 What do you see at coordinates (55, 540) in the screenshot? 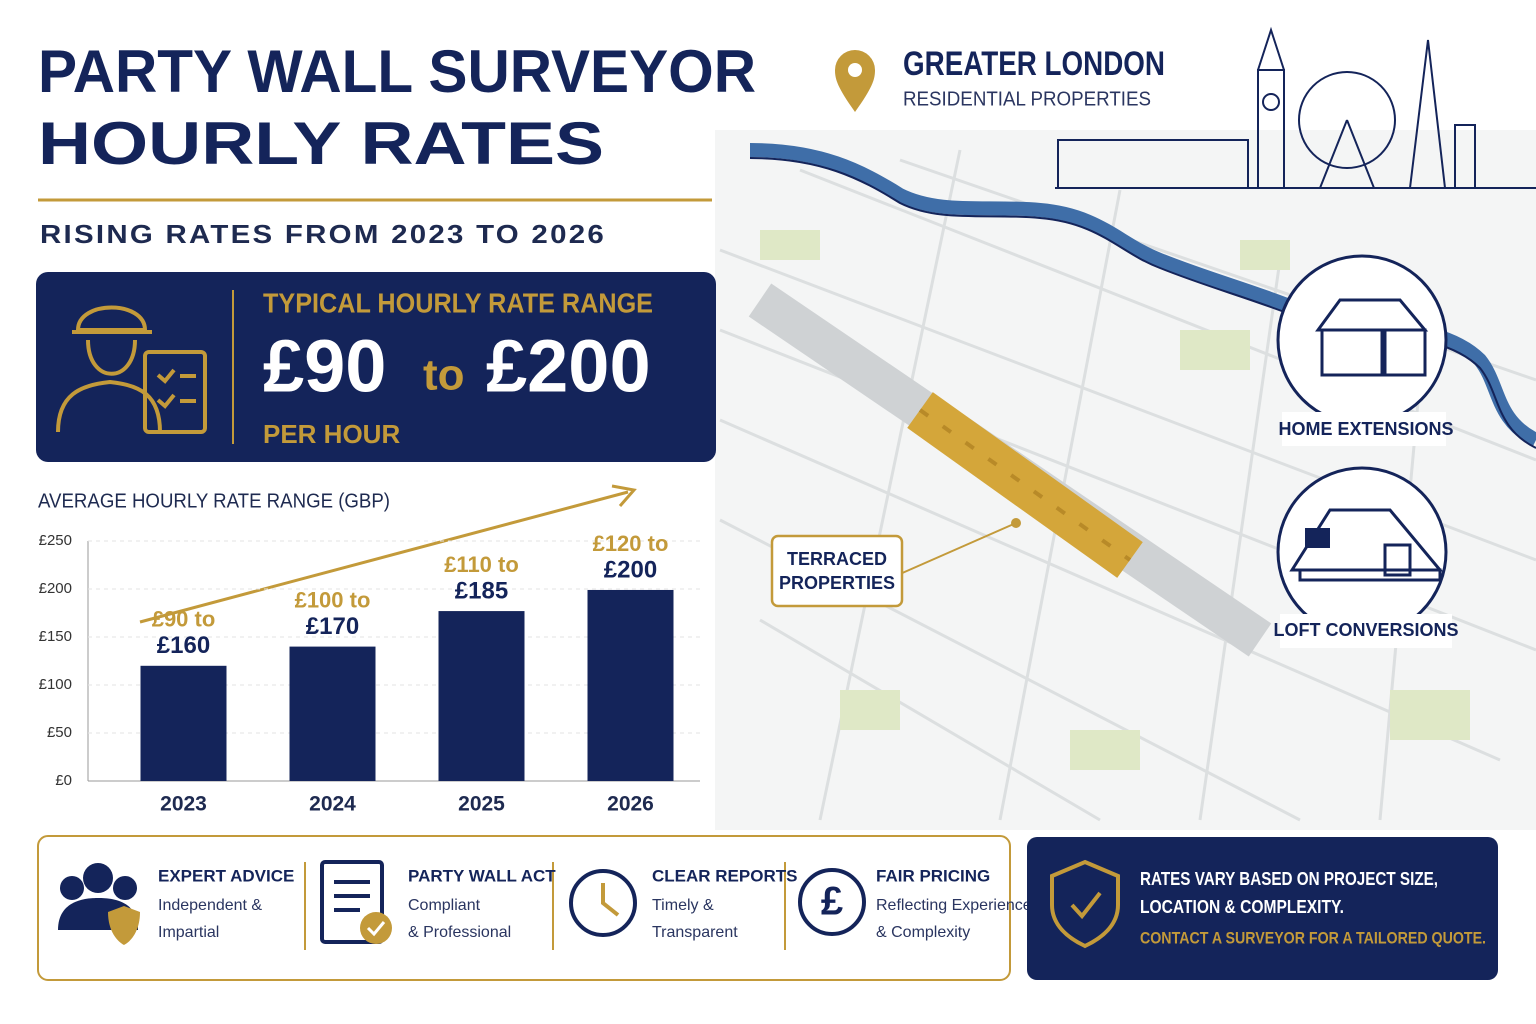
I see `y-tick-label: £250` at bounding box center [55, 540].